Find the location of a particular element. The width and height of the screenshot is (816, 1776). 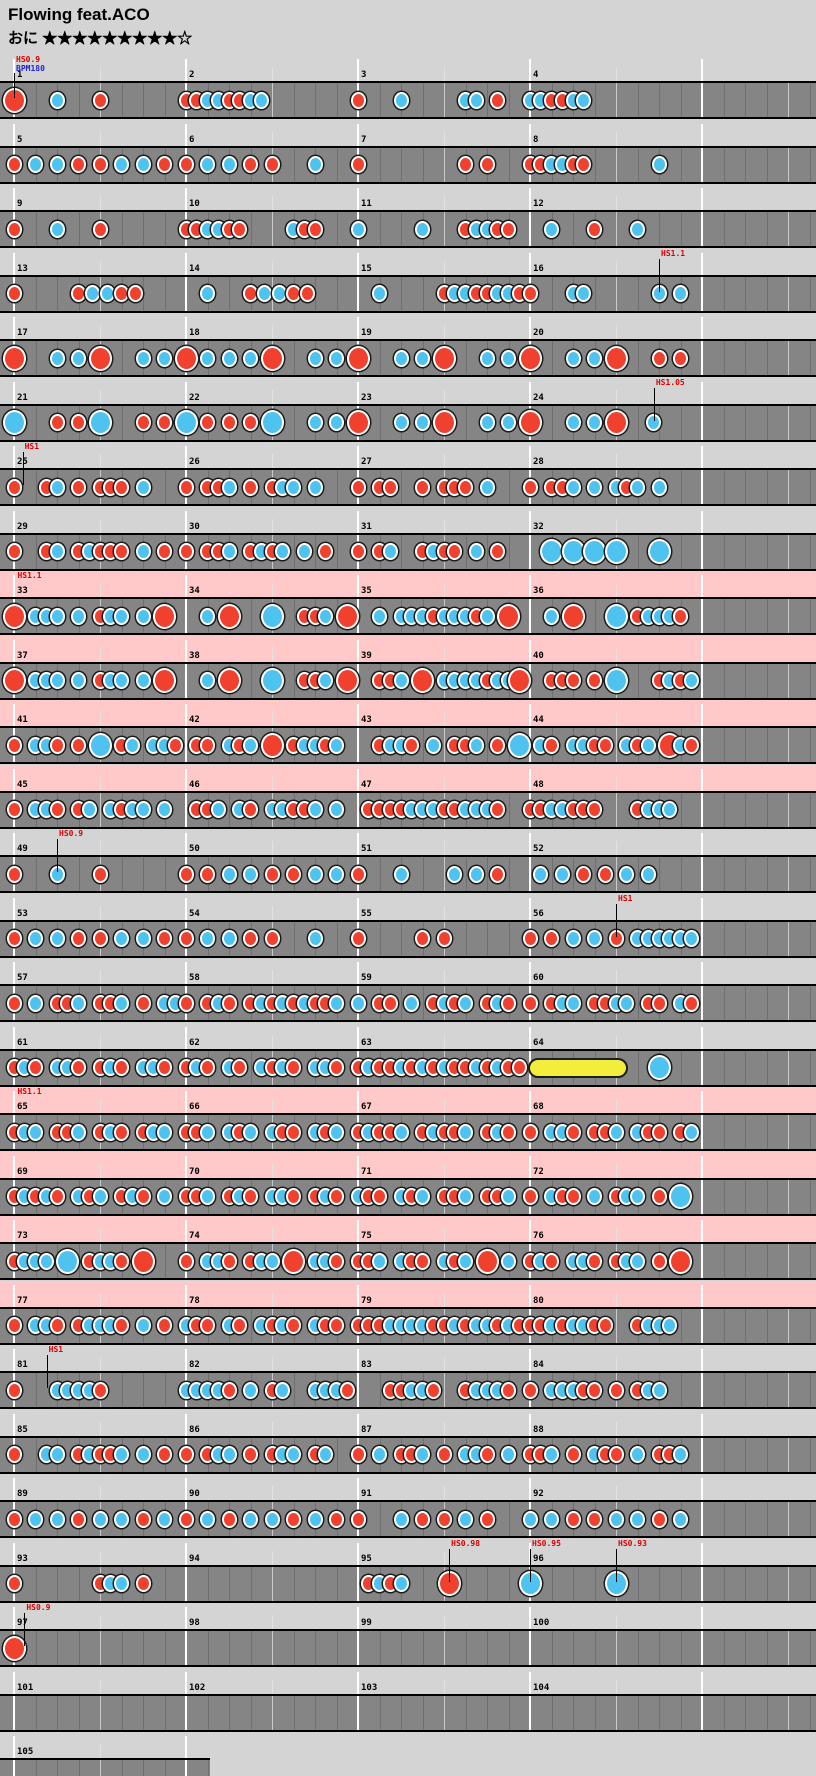

scroll-speed-marker: HS0.9 is located at coordinates (38, 1607).